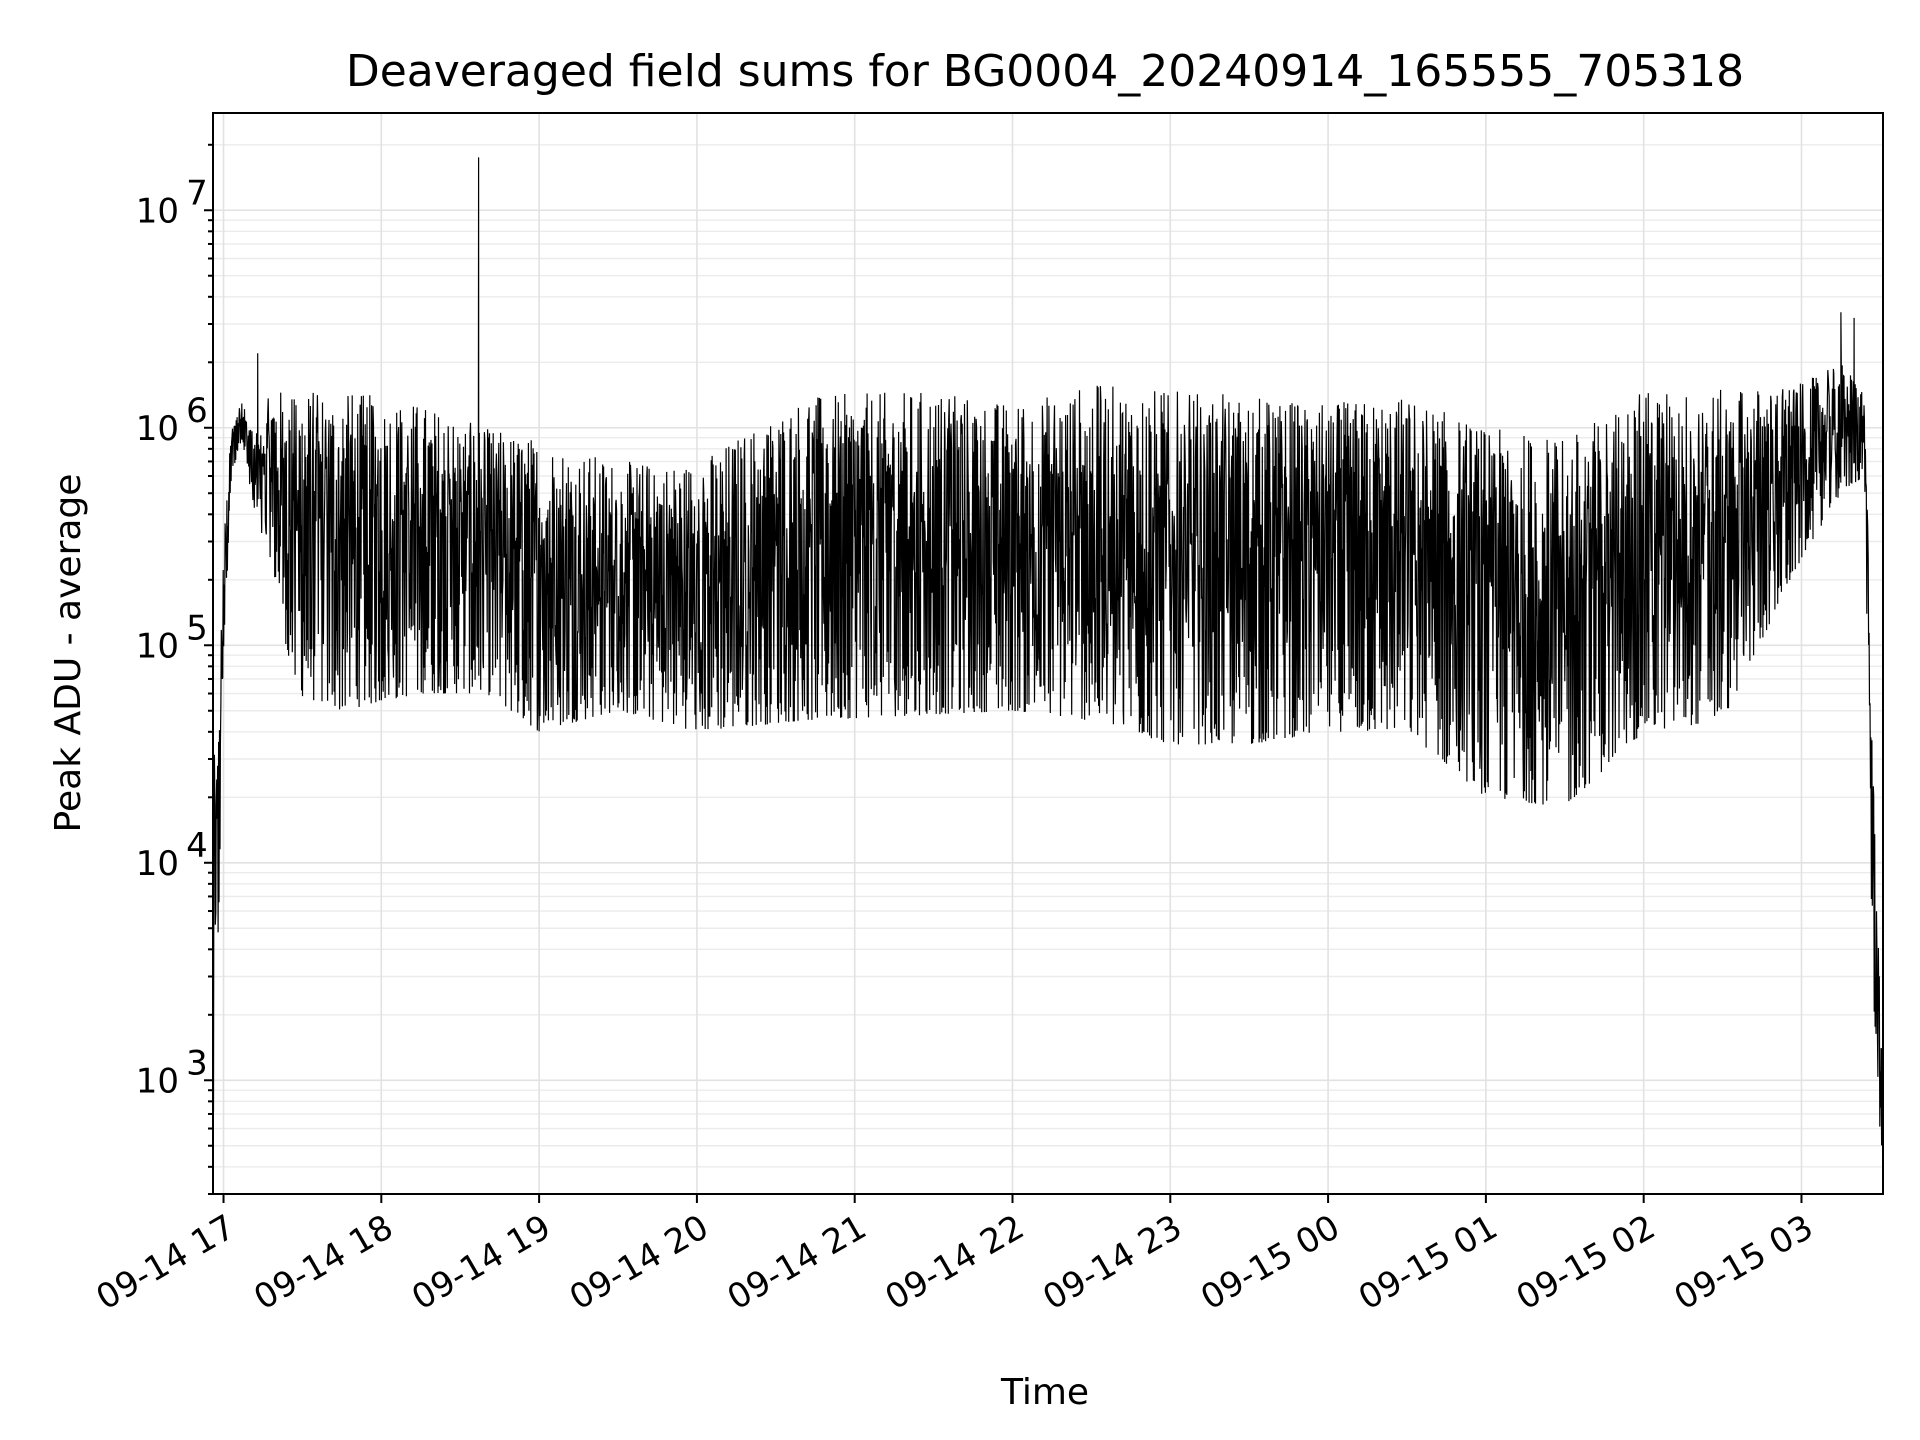  What do you see at coordinates (197, 411) in the screenshot?
I see `y-tick-exponent: 6` at bounding box center [197, 411].